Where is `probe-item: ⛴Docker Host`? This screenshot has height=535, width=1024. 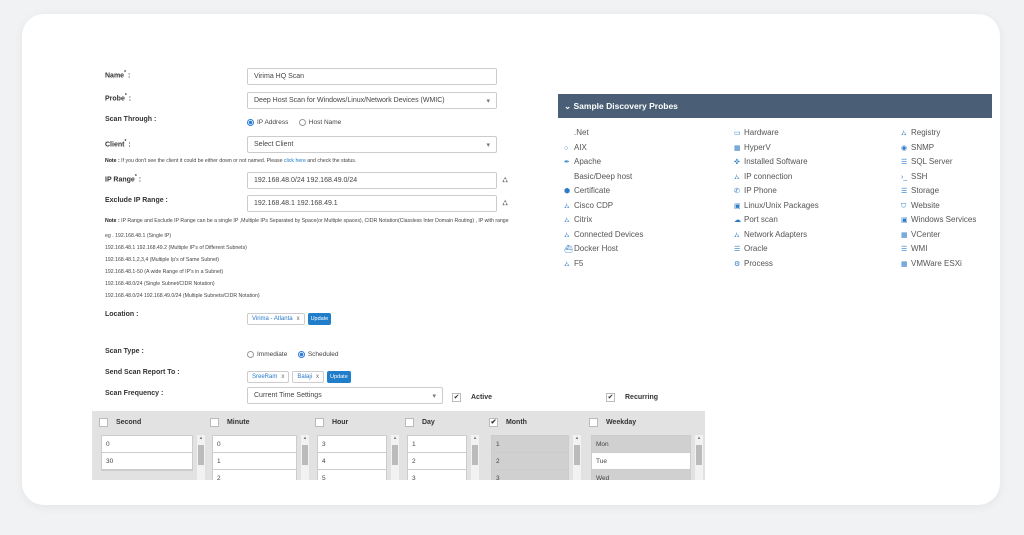
probe-item: ⛴Docker Host is located at coordinates (591, 248).